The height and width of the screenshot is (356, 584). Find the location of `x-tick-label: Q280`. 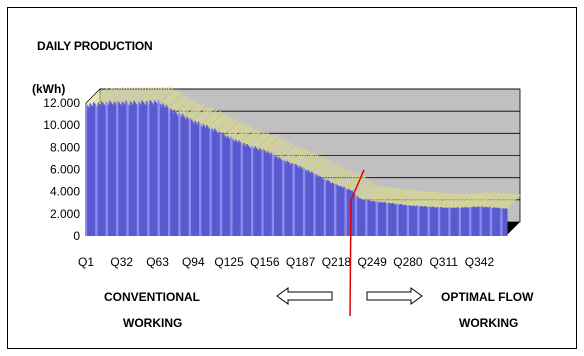

x-tick-label: Q280 is located at coordinates (408, 262).